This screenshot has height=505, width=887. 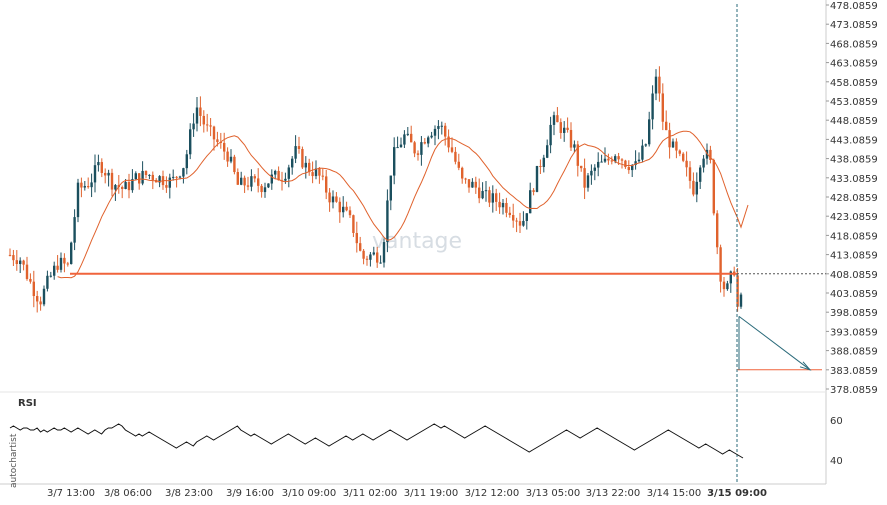 I want to click on y-tick-label: 383.0859, so click(x=854, y=371).